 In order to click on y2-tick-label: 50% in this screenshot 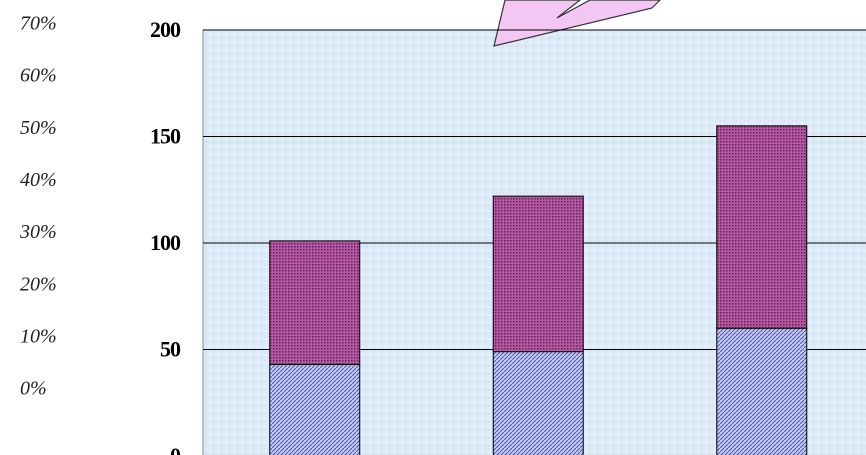, I will do `click(38, 128)`.